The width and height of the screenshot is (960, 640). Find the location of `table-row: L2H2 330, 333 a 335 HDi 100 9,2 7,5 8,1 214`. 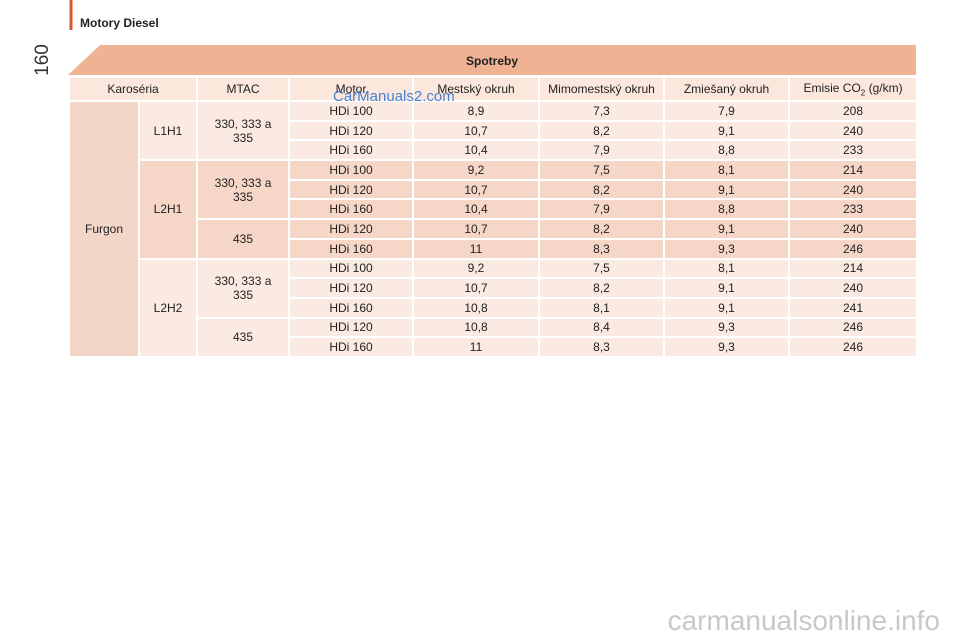

table-row: L2H2 330, 333 a 335 HDi 100 9,2 7,5 8,1 214 is located at coordinates (494, 307).